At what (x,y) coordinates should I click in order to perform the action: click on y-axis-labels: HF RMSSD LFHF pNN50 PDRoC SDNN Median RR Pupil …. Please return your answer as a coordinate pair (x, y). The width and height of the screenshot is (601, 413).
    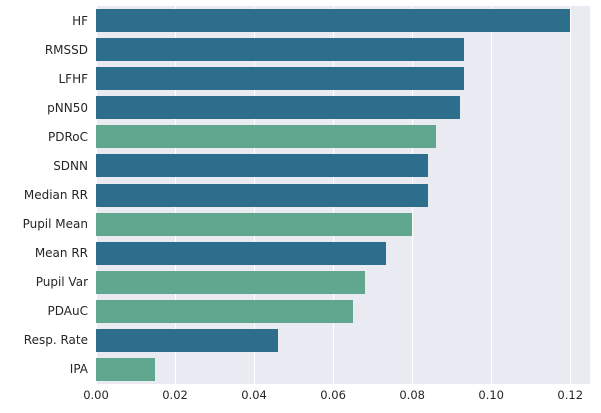
    Looking at the image, I should click on (44, 195).